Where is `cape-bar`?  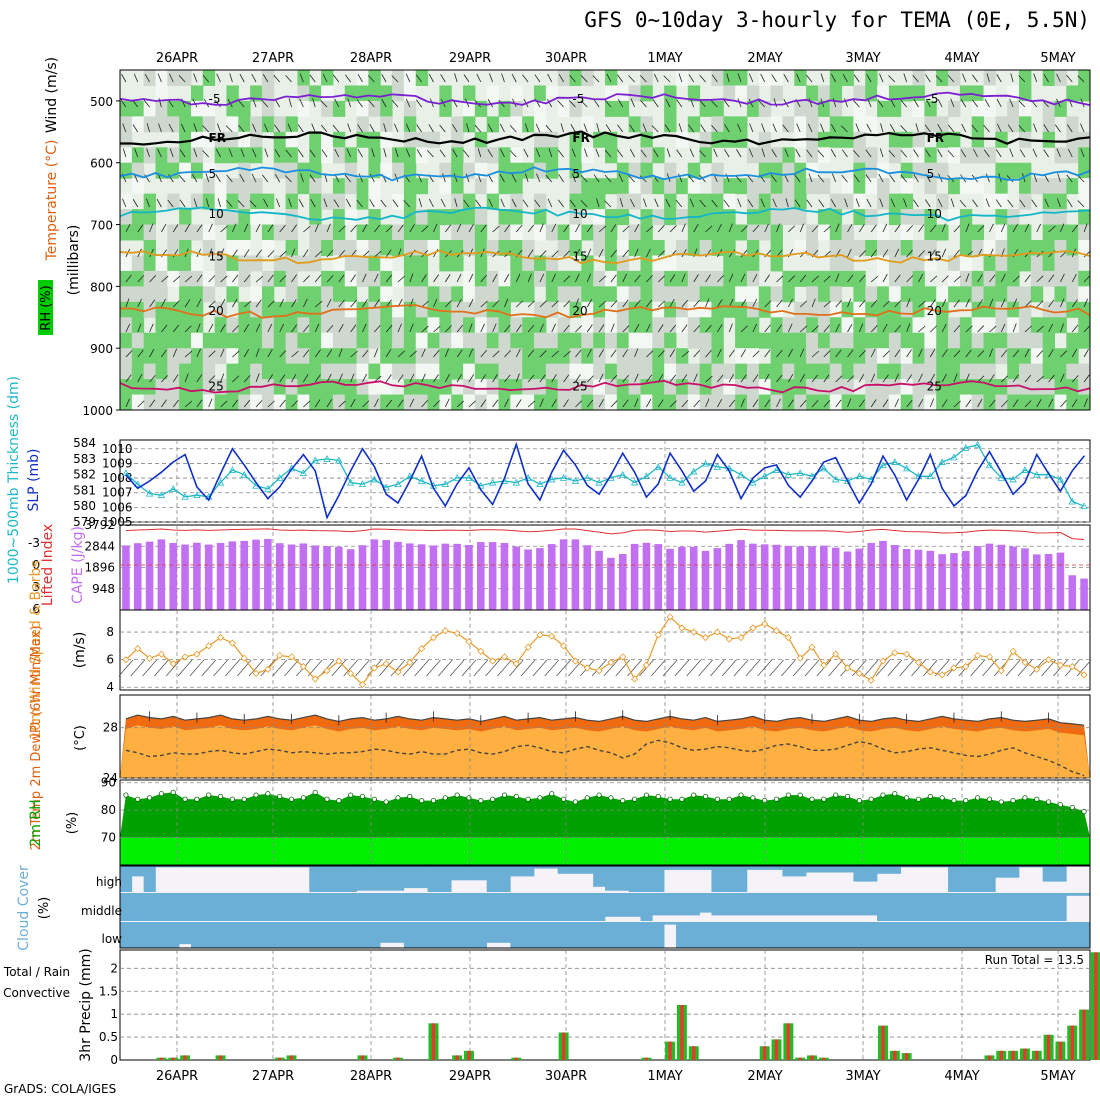
cape-bar is located at coordinates (966, 580).